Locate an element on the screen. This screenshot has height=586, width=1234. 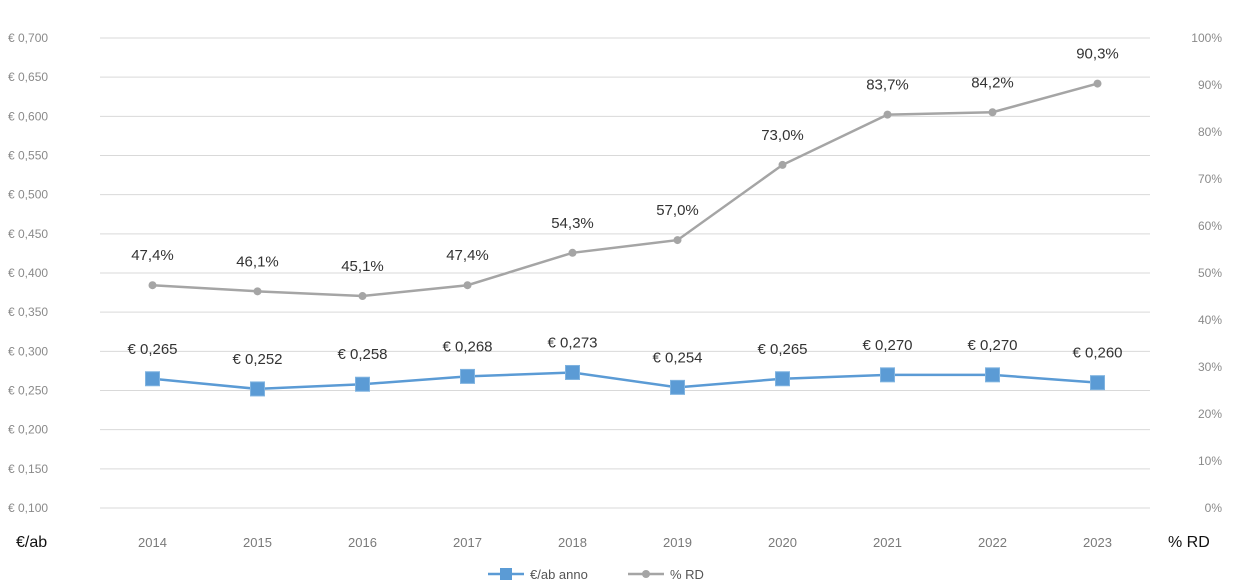
x-tick-label: 2018 is located at coordinates (572, 542).